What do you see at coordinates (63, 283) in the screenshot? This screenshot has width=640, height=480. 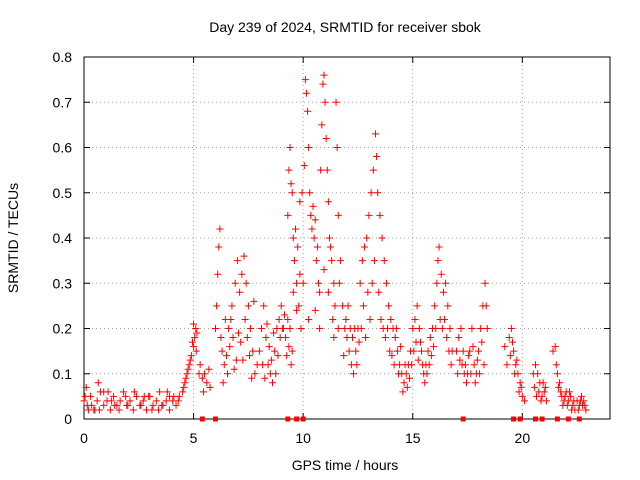 I see `y-tick-label: 0.3` at bounding box center [63, 283].